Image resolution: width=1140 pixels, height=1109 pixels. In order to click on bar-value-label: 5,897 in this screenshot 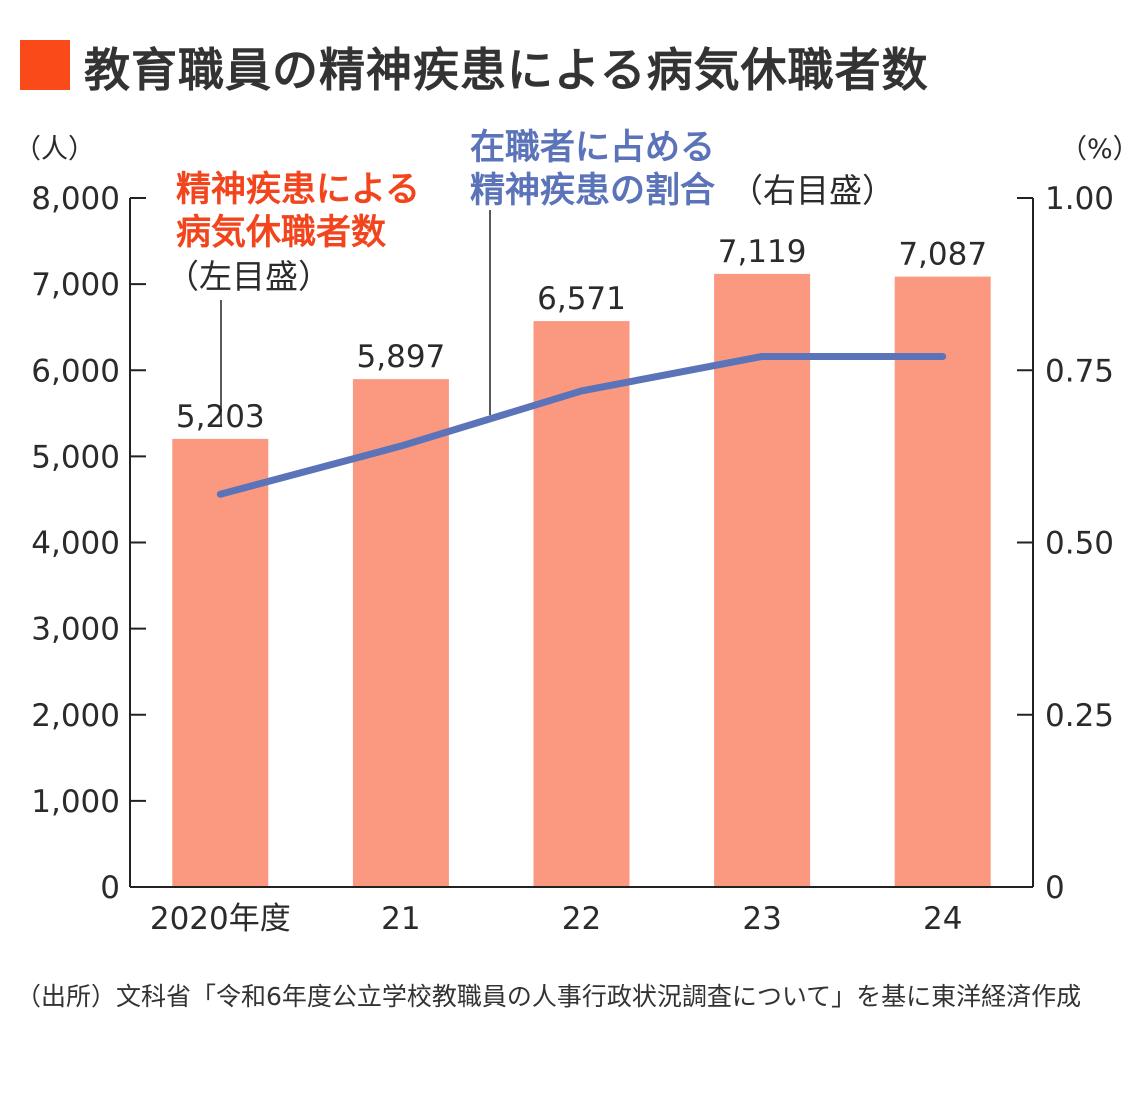, I will do `click(401, 357)`.